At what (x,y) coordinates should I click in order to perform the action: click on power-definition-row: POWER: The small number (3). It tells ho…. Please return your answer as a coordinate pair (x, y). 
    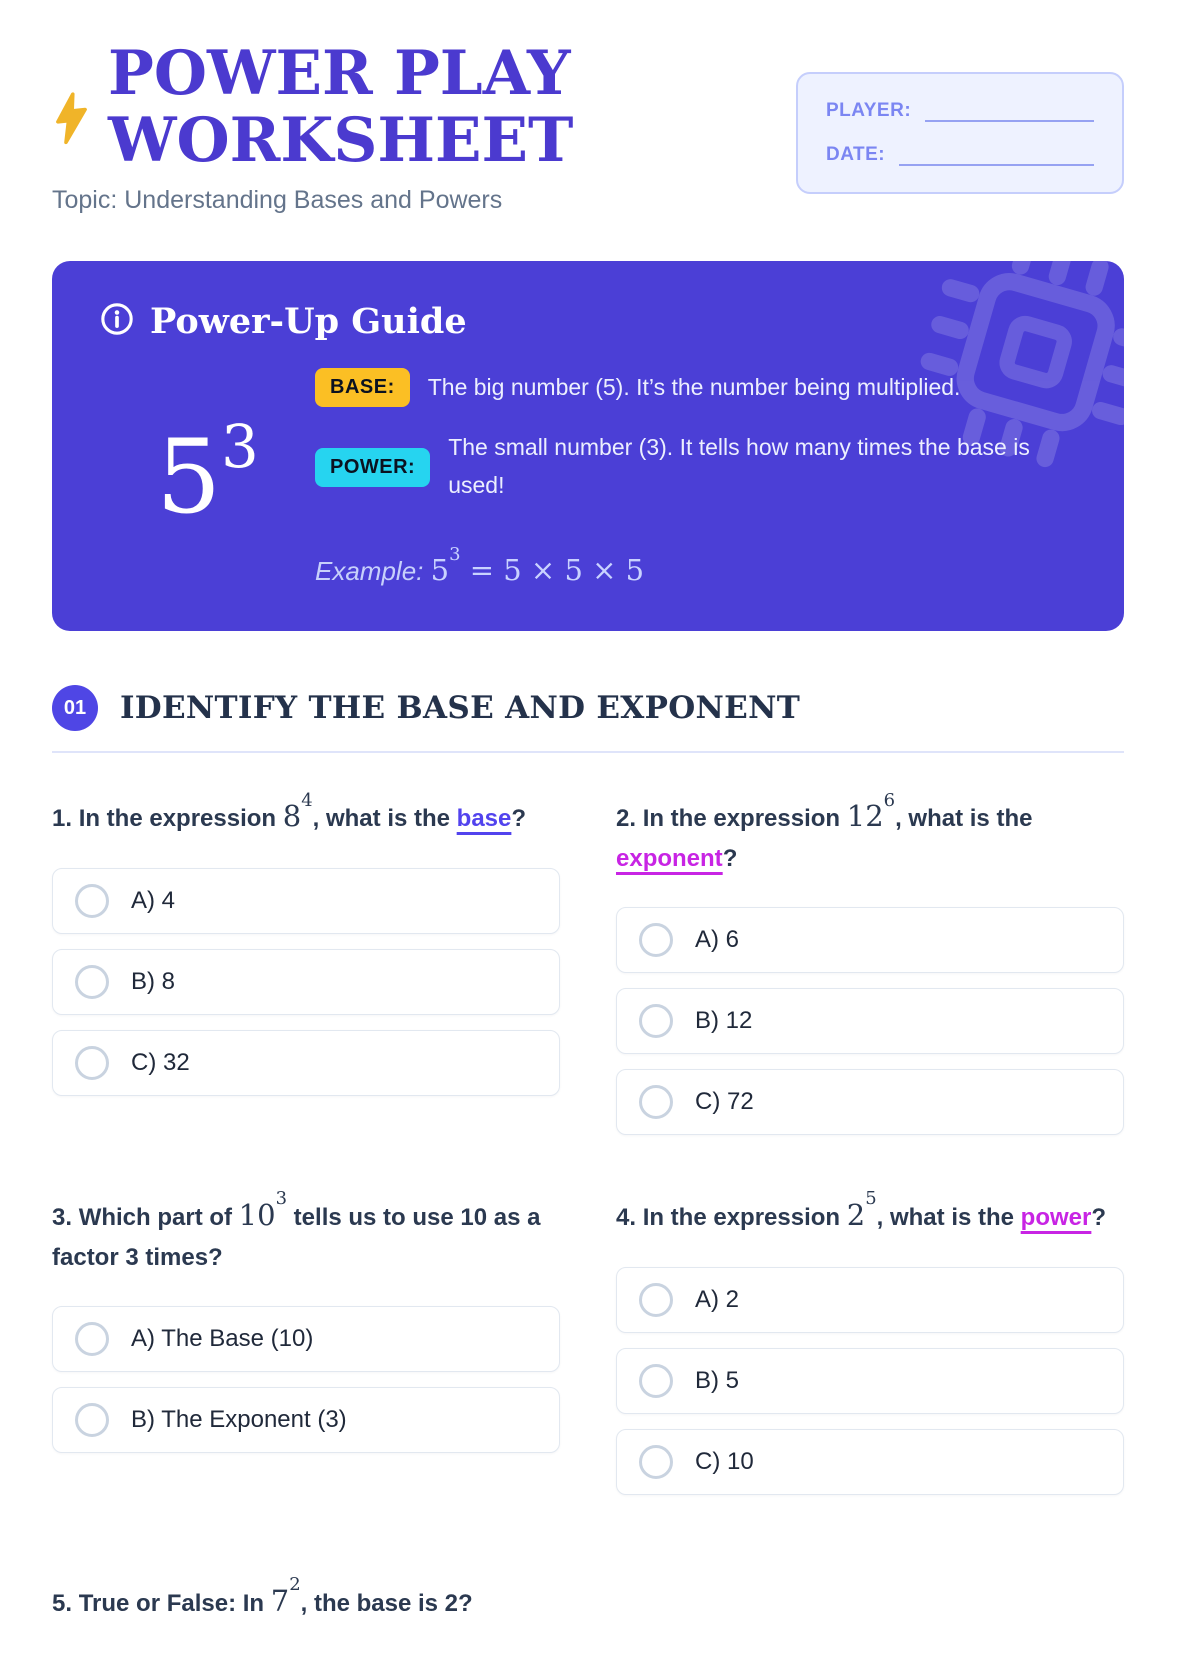
    Looking at the image, I should click on (697, 467).